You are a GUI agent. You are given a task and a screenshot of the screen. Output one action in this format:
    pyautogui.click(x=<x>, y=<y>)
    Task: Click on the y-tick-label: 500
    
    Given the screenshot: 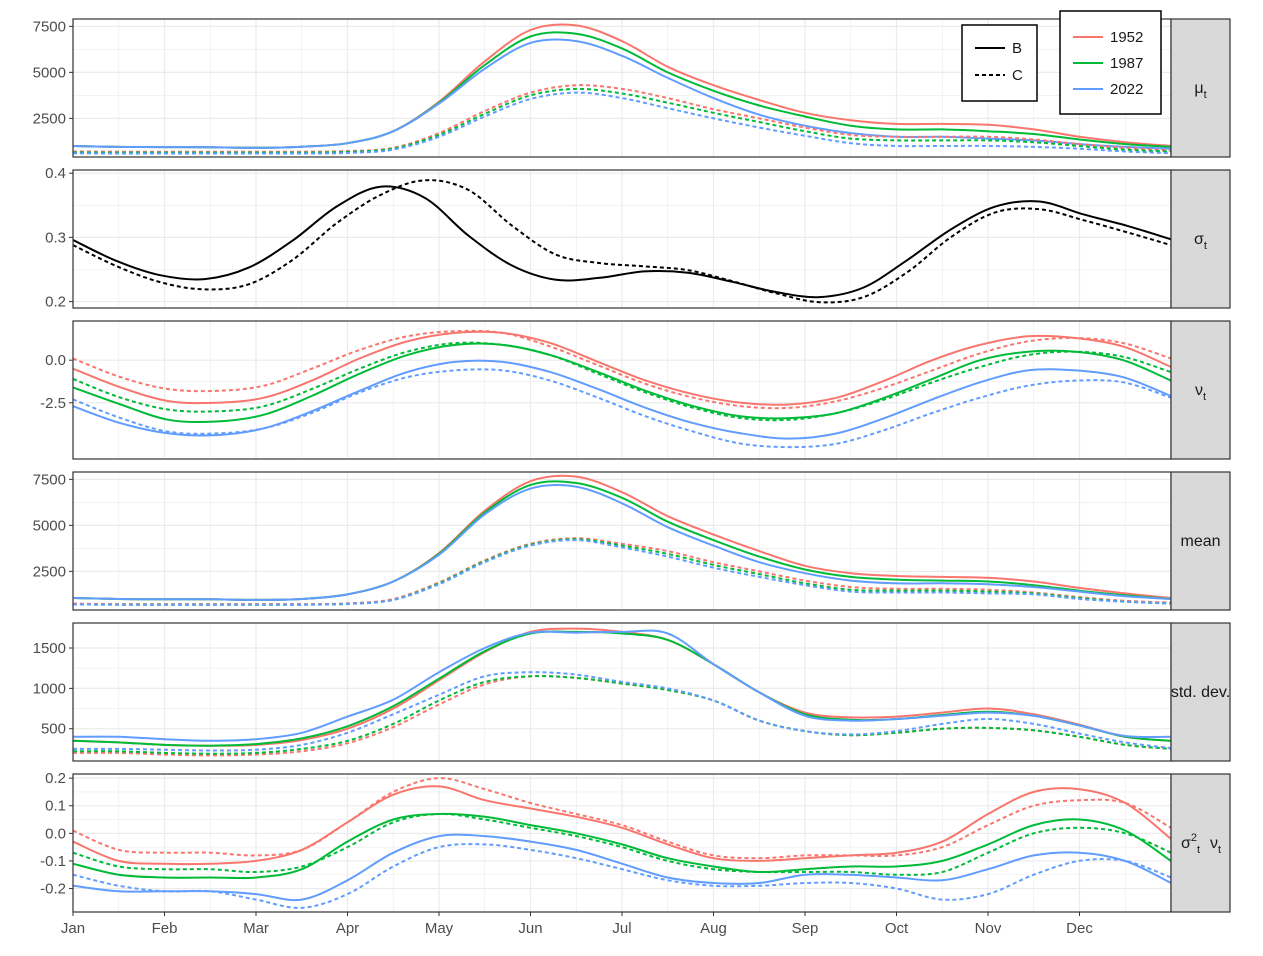 What is the action you would take?
    pyautogui.click(x=53, y=729)
    